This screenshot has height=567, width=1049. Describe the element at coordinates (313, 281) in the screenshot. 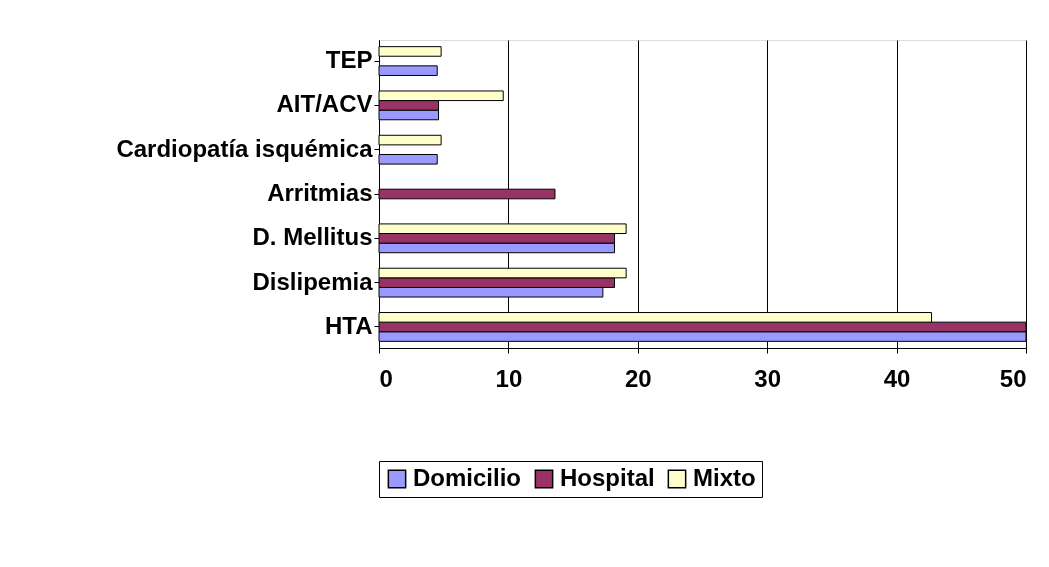

I see `y-tick-label: Dislipemia` at that location.